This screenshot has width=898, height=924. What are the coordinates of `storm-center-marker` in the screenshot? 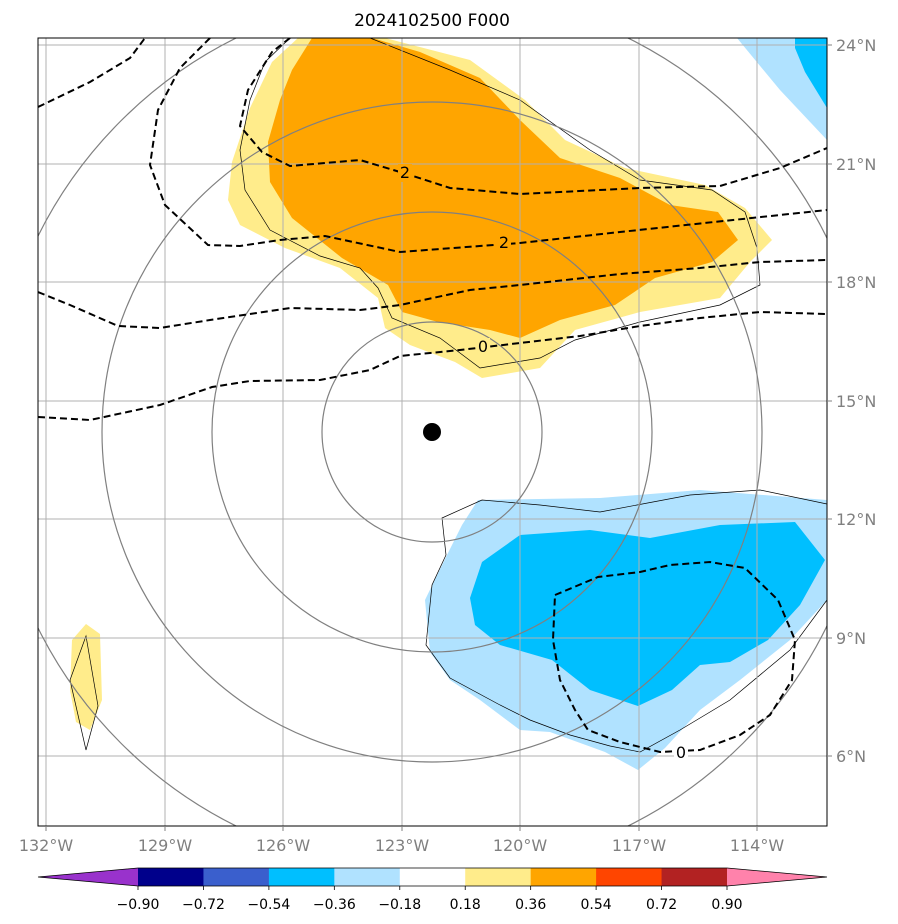 It's located at (432, 432).